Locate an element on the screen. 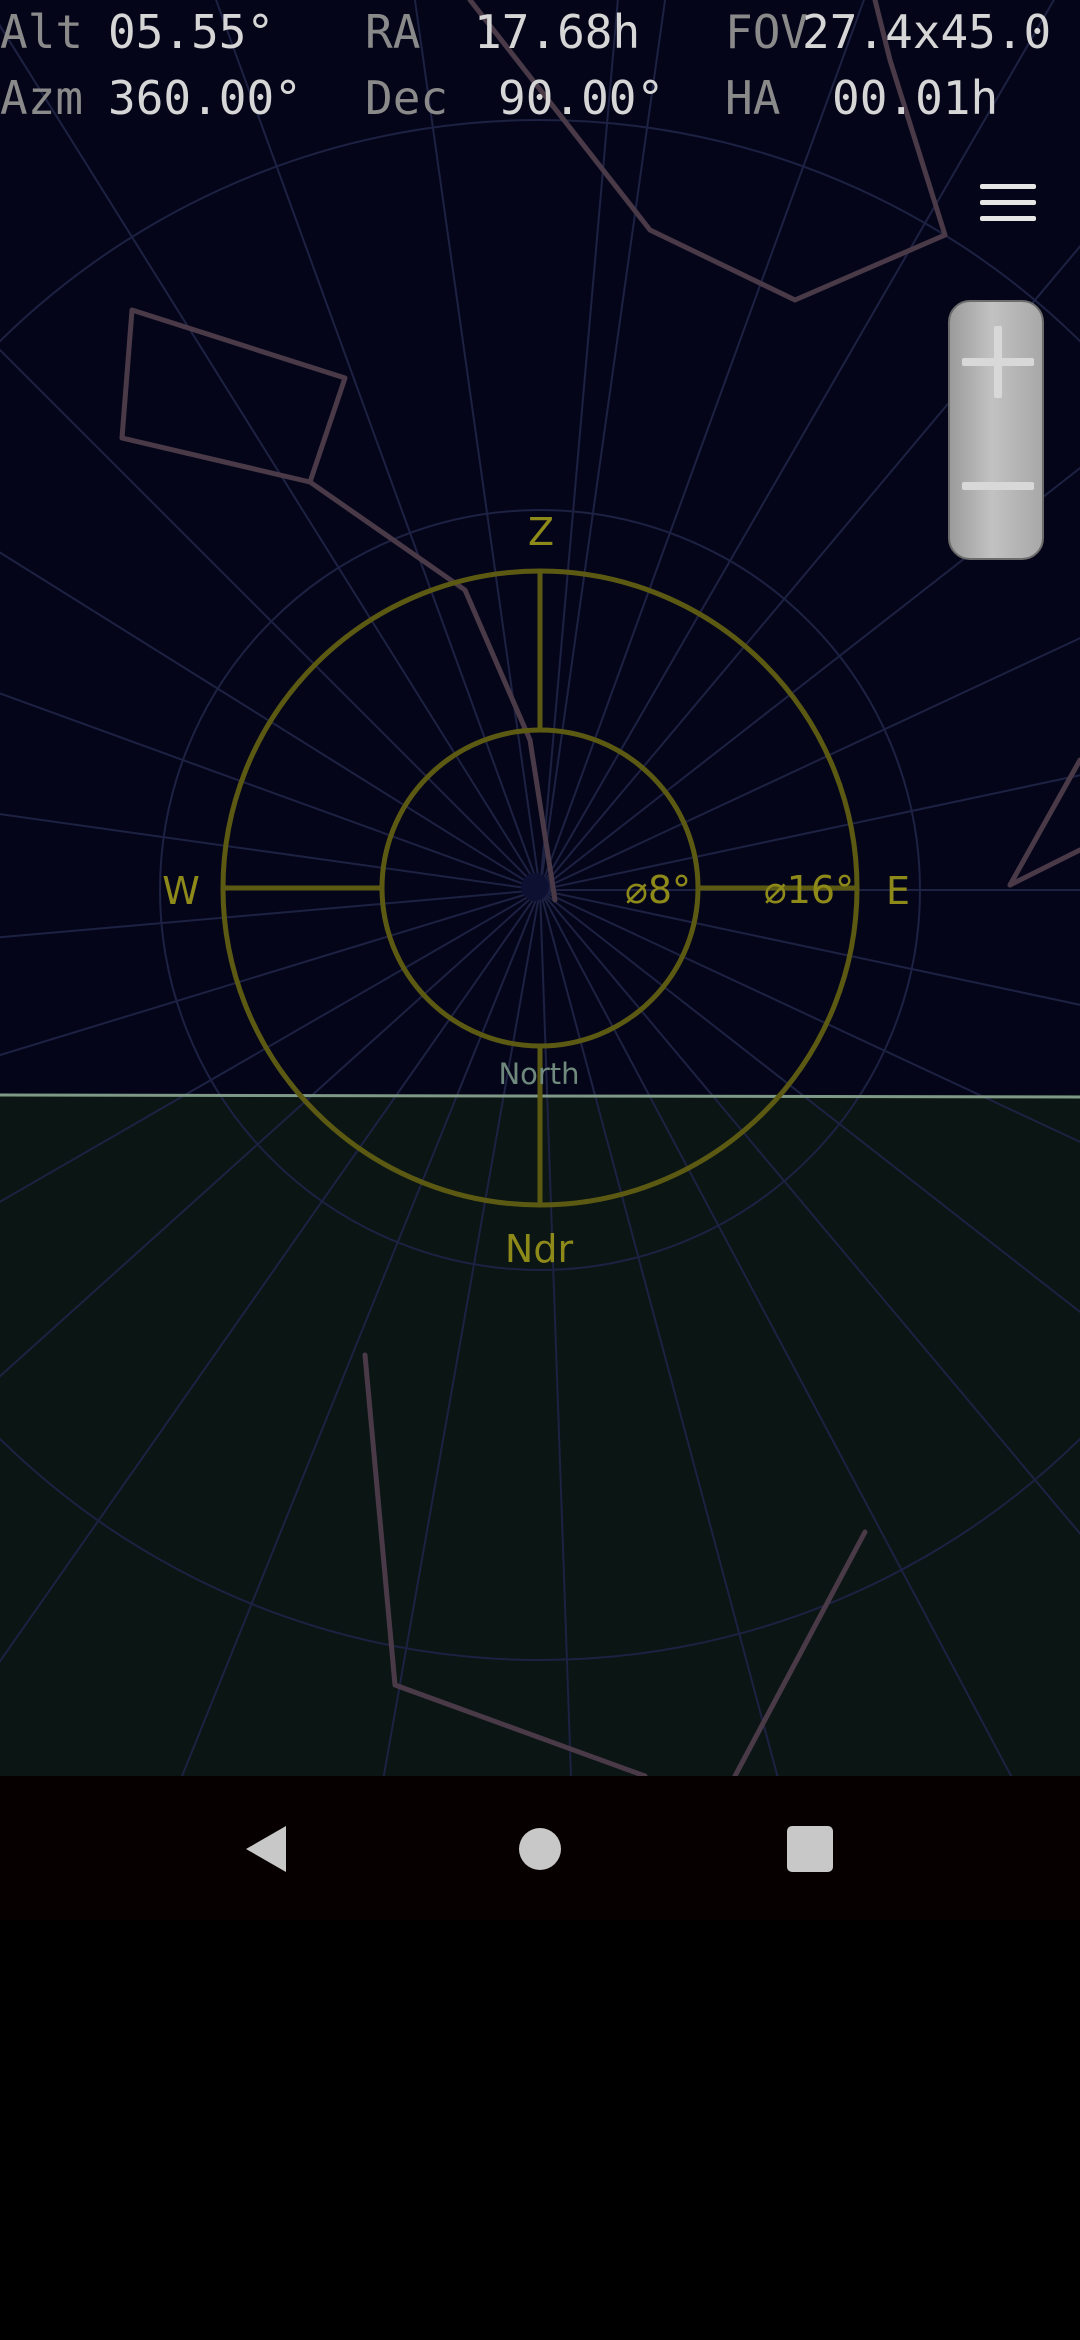 Image resolution: width=1080 pixels, height=2340 pixels. back-triangle-icon is located at coordinates (267, 1849).